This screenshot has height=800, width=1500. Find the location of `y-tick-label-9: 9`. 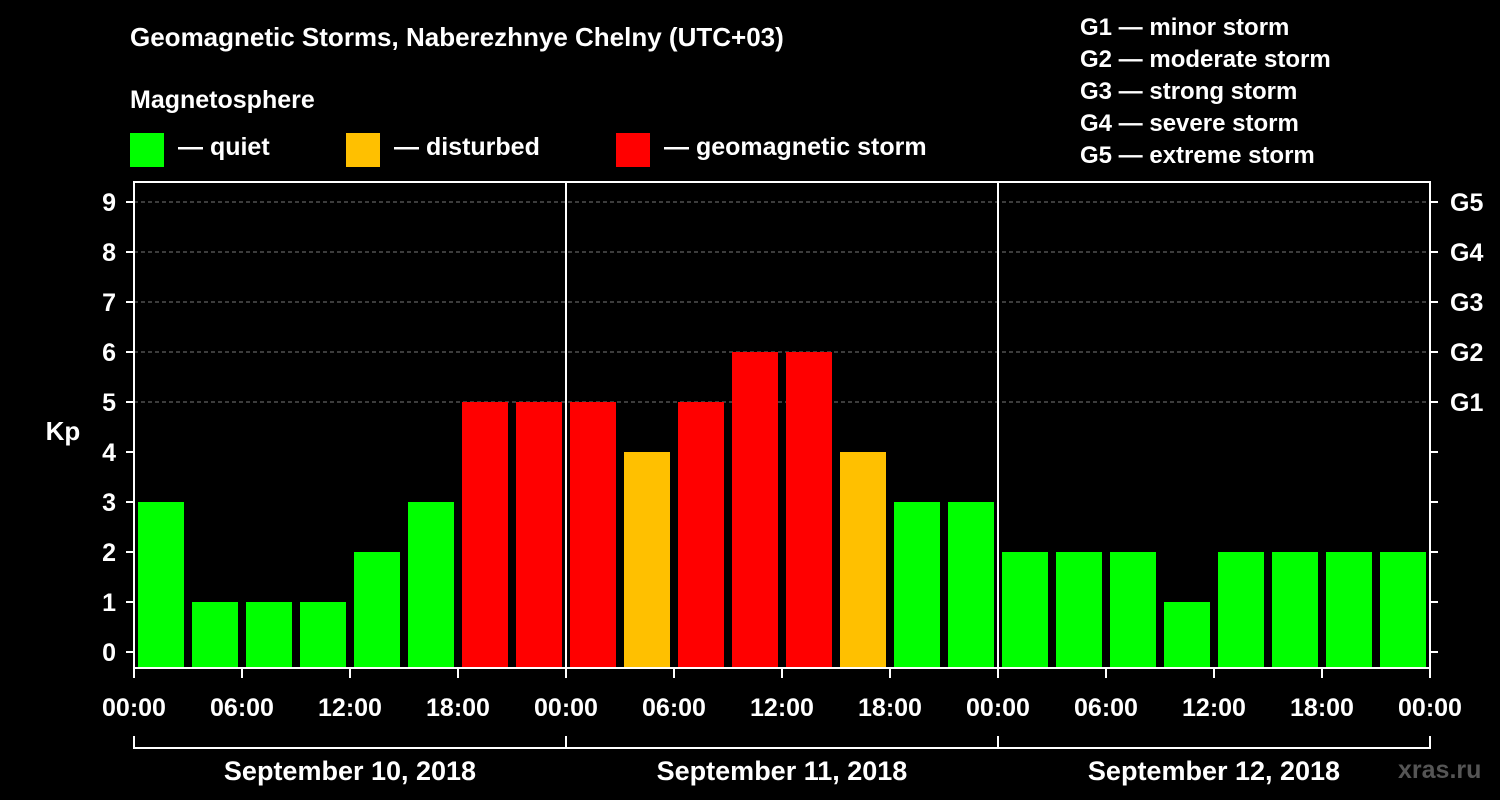

y-tick-label-9: 9 is located at coordinates (109, 203).